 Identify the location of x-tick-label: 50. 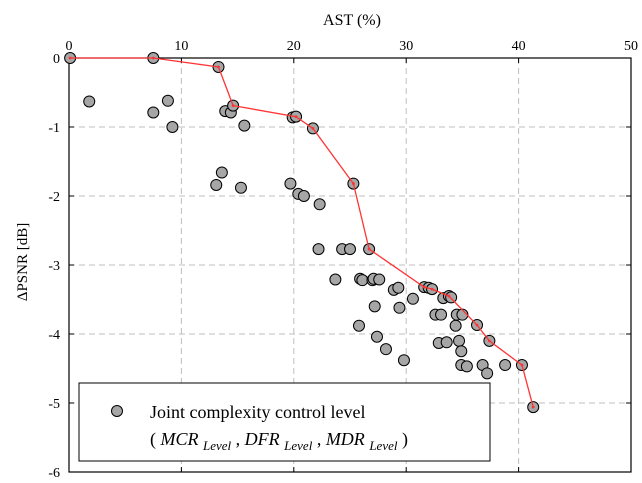
(631, 46).